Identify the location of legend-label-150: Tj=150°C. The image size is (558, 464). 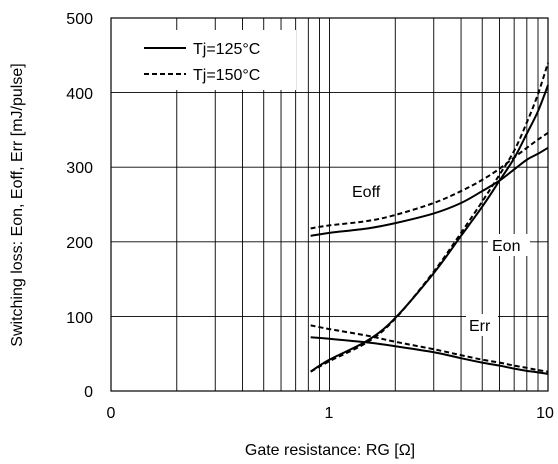
(226, 75).